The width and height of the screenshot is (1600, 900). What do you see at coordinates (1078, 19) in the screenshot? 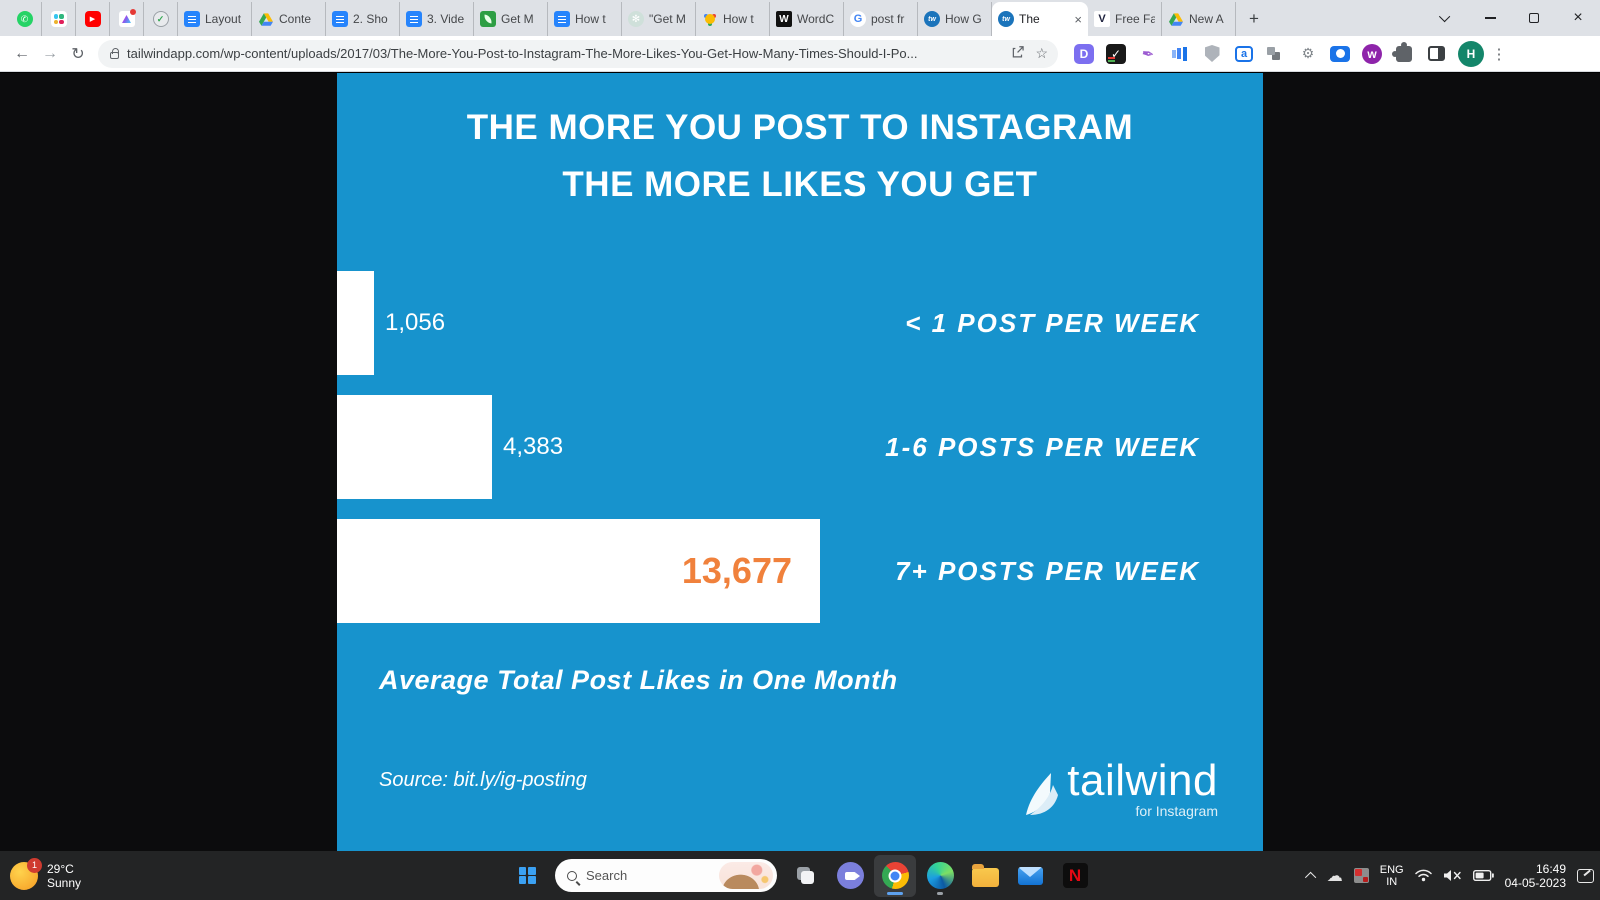
I see `close-tab-icon: ×` at bounding box center [1078, 19].